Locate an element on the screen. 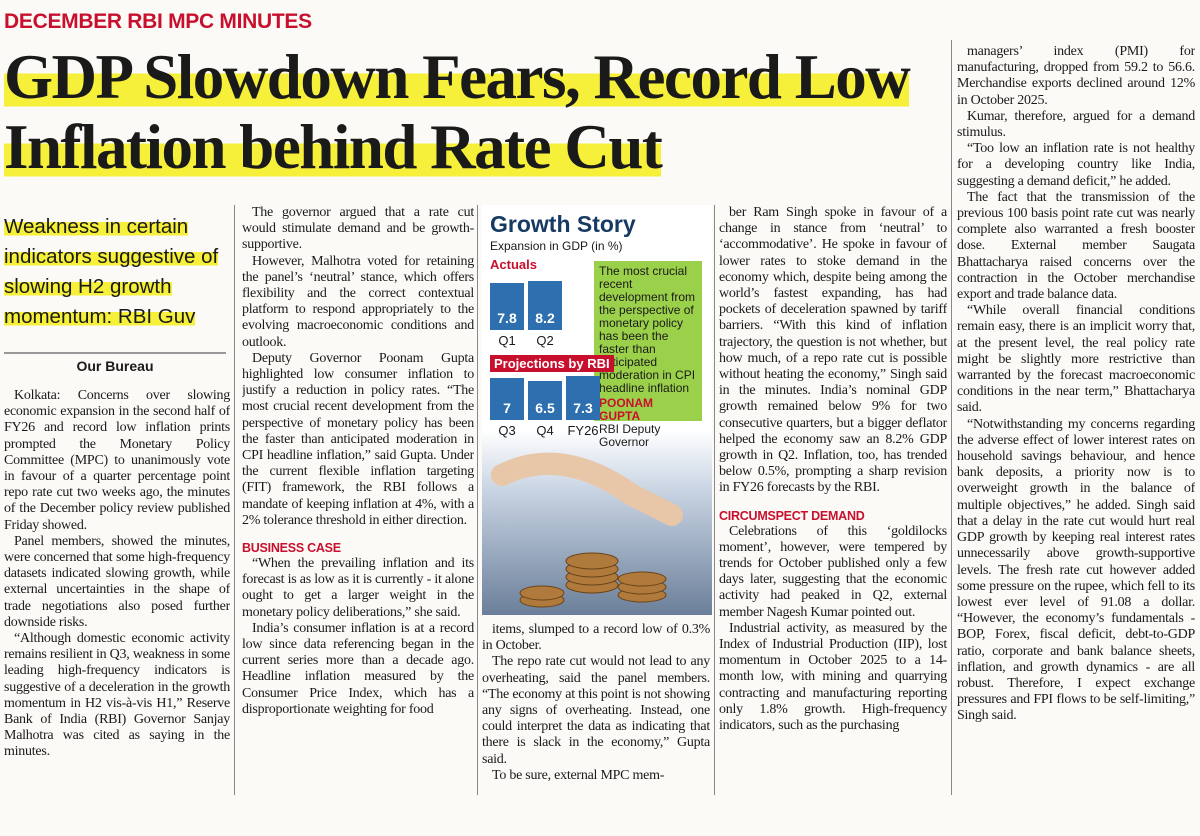 This screenshot has width=1200, height=836. subhead: CIRCUMSPECT DEMAND is located at coordinates (792, 515).